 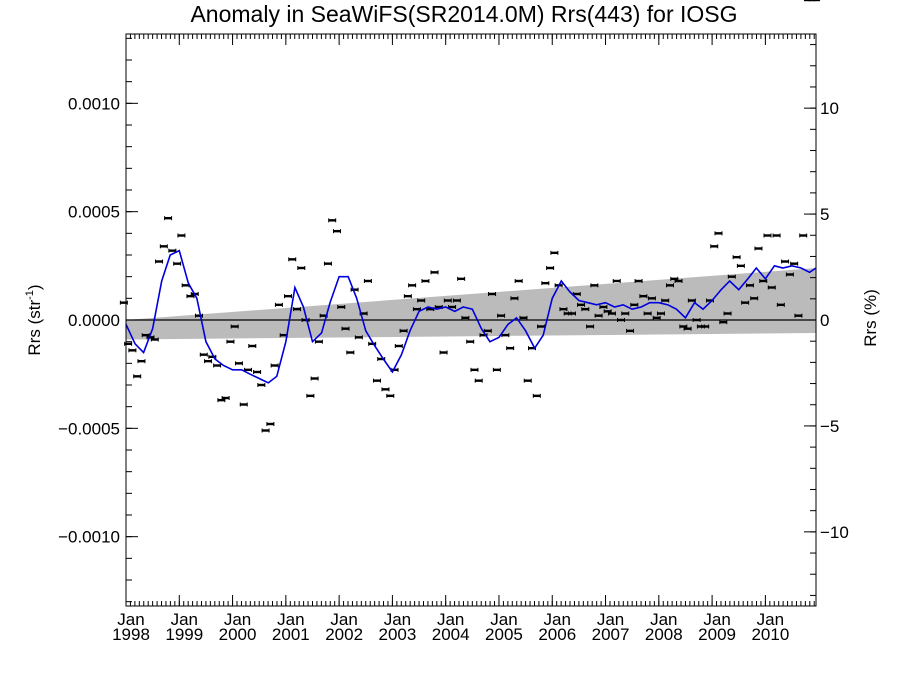 I want to click on y-tick-label: 0.0005, so click(x=94, y=212).